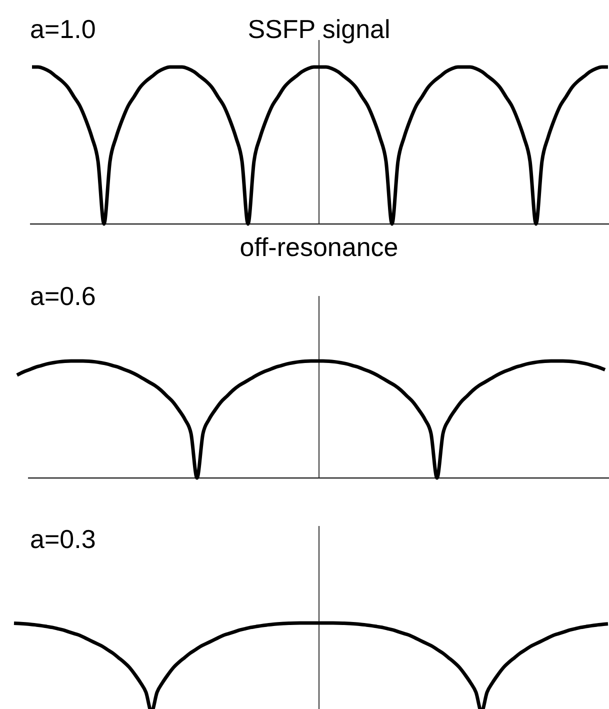 The image size is (609, 709). Describe the element at coordinates (63, 296) in the screenshot. I see `chart-title: a=0.6` at that location.